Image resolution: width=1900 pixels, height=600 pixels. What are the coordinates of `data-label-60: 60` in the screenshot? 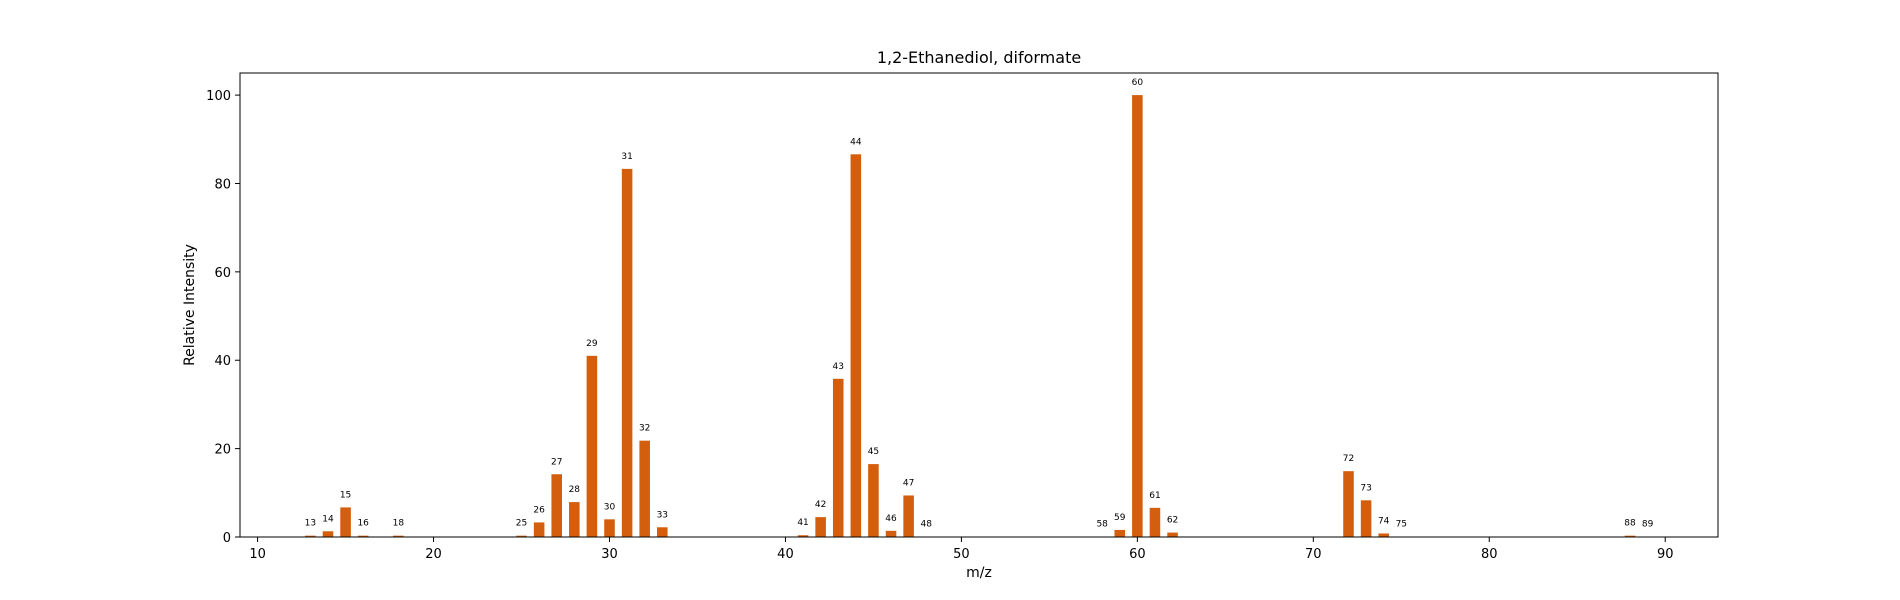 It's located at (1138, 83).